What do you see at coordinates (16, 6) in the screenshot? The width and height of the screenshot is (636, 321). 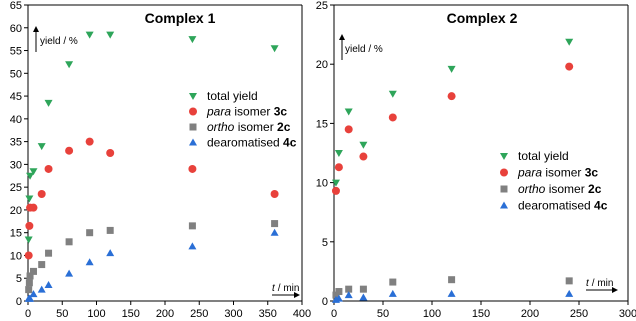 I see `y-tick-label: 65` at bounding box center [16, 6].